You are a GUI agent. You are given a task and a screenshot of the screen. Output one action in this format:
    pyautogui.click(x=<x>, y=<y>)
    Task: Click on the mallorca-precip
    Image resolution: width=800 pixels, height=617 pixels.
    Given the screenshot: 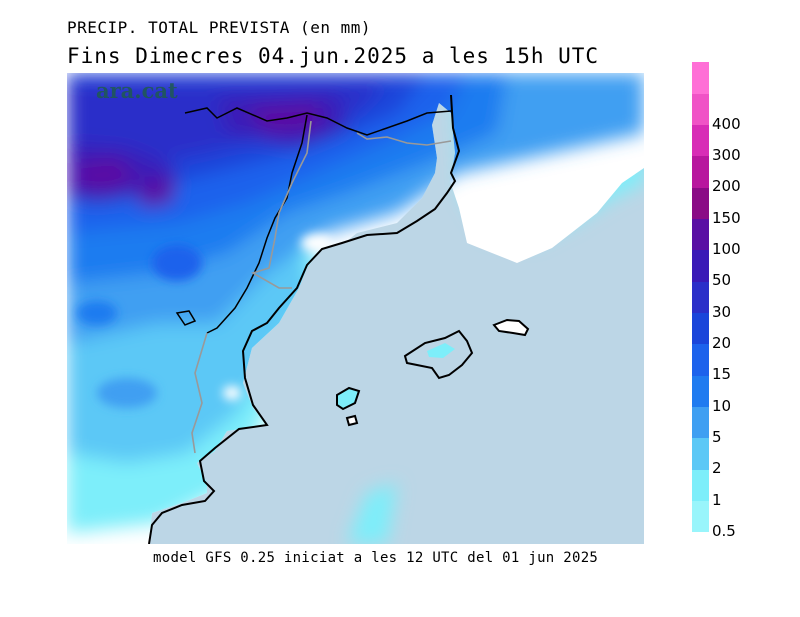 What is the action you would take?
    pyautogui.click(x=441, y=350)
    